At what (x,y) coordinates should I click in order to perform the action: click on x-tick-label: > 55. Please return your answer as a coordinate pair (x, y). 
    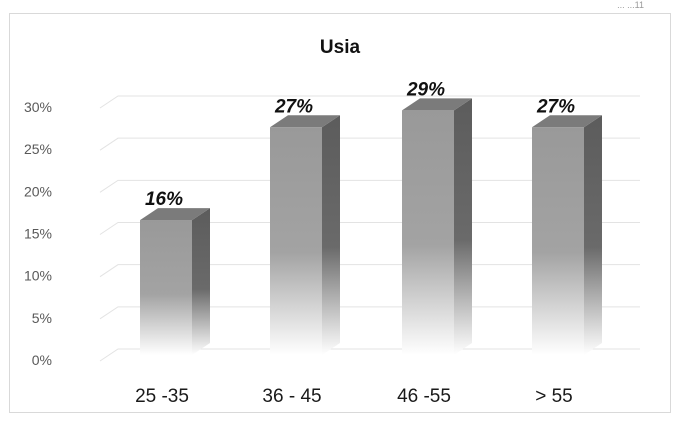
    Looking at the image, I should click on (554, 396).